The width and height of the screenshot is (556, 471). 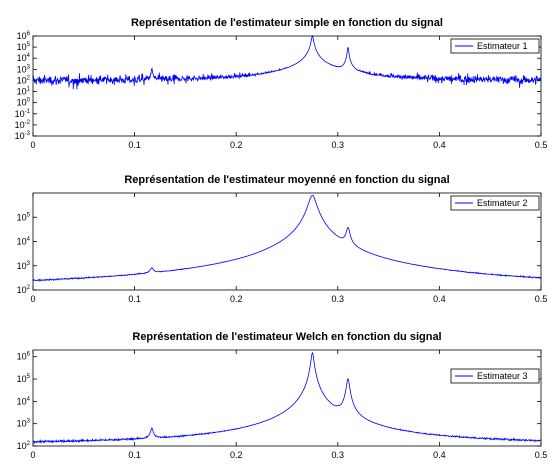 I want to click on y-tick-label: 100, so click(x=24, y=103).